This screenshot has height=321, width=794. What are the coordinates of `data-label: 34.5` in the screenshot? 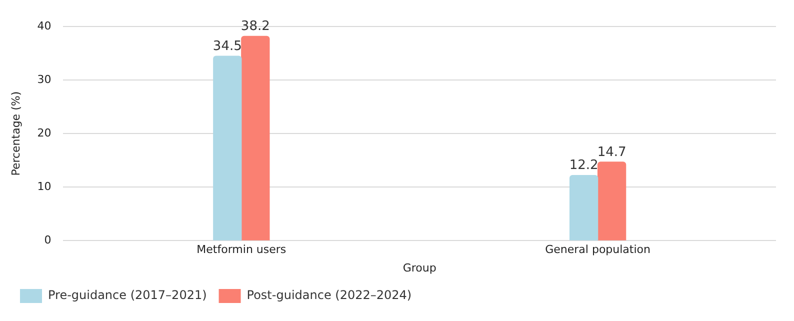 It's located at (227, 46).